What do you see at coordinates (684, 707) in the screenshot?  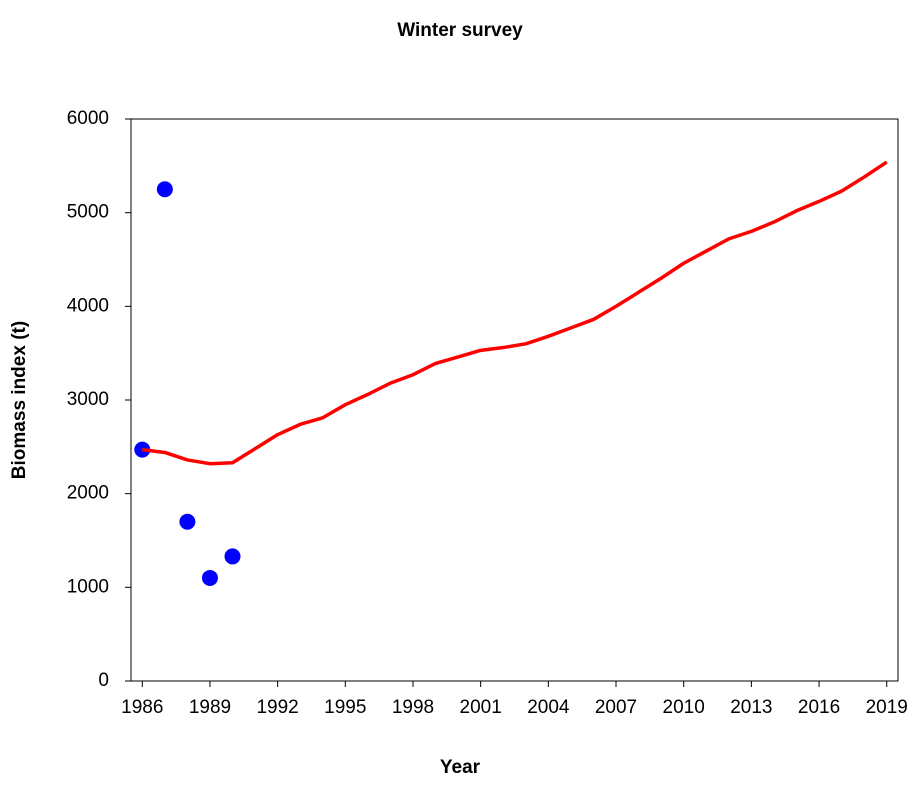 I see `x-tick-label: 2010` at bounding box center [684, 707].